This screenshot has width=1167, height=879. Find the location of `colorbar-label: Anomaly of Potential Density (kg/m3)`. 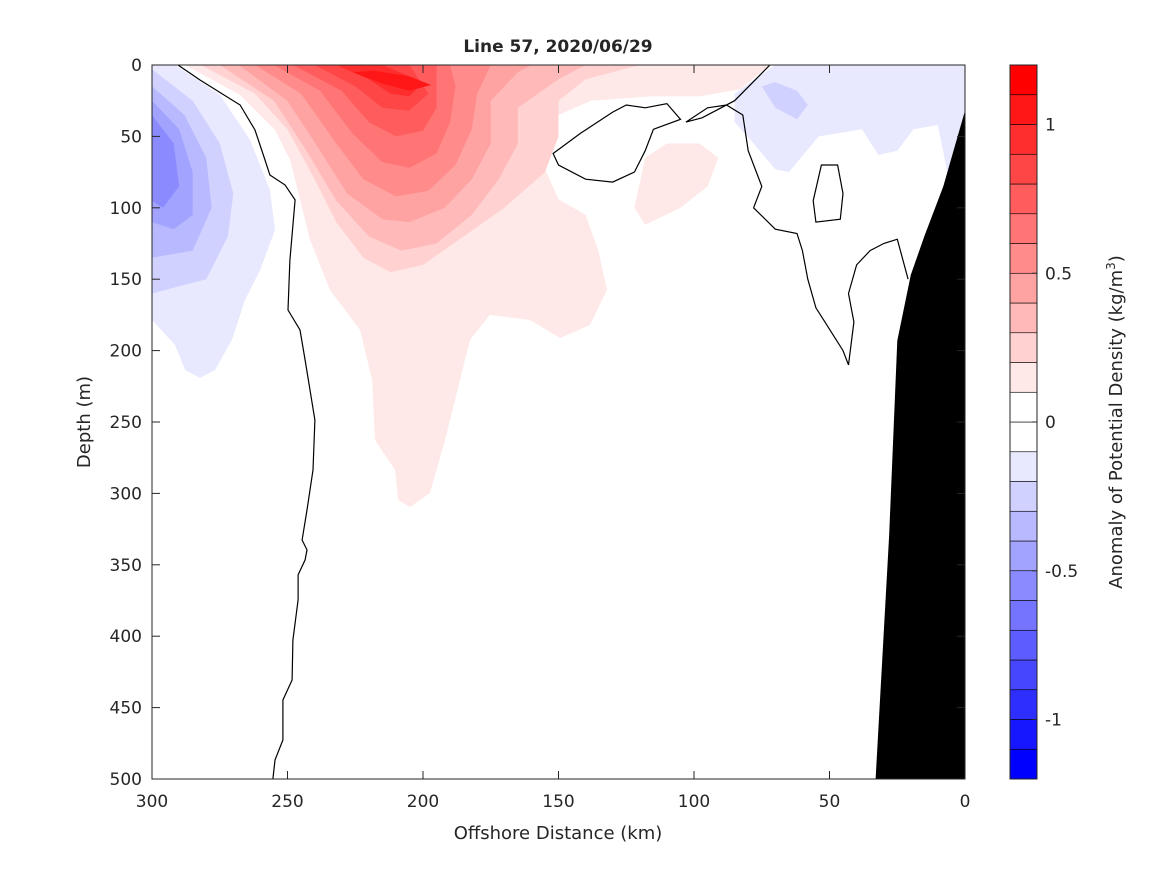

colorbar-label: Anomaly of Potential Density (kg/m3) is located at coordinates (1115, 422).